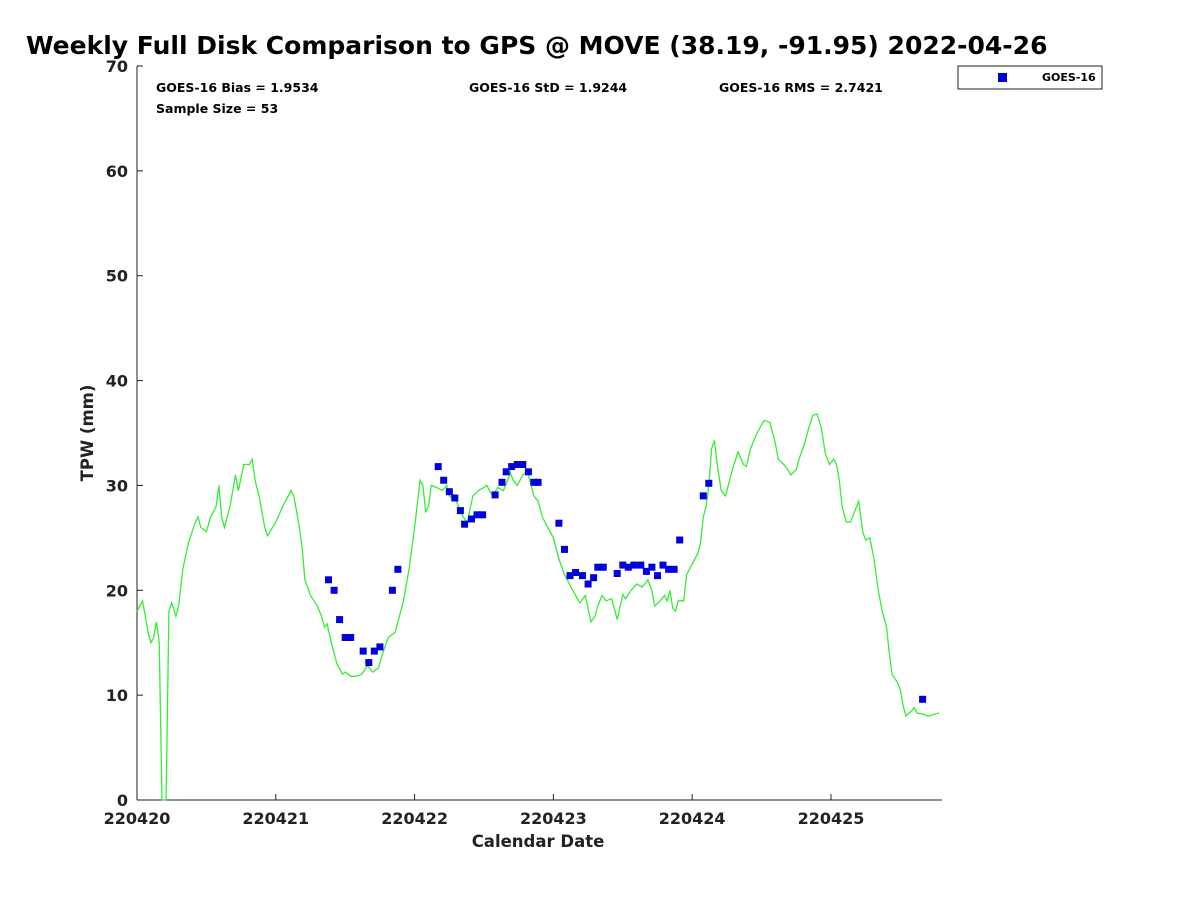 This screenshot has height=900, width=1200. Describe the element at coordinates (801, 87) in the screenshot. I see `stat-rms: GOES-16 RMS = 2.7421` at that location.